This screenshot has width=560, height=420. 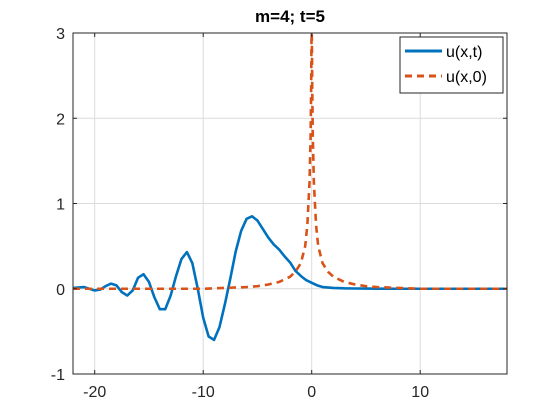 I want to click on legend-label-u-x-t: u(x,t), so click(x=464, y=52).